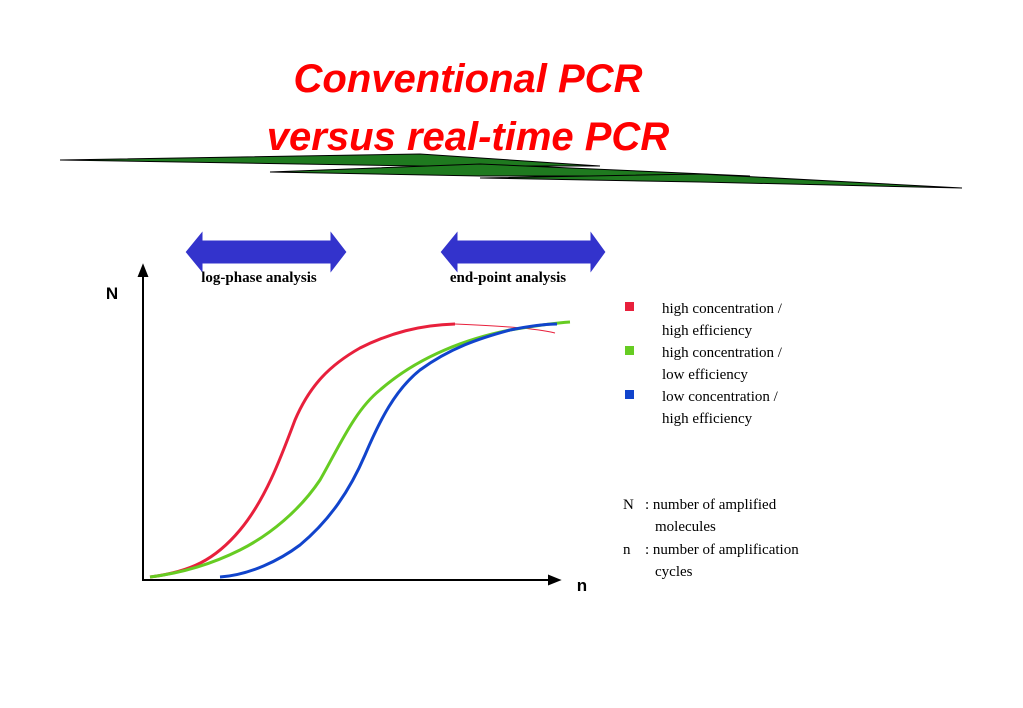  Describe the element at coordinates (674, 572) in the screenshot. I see `note-text: cycles` at that location.